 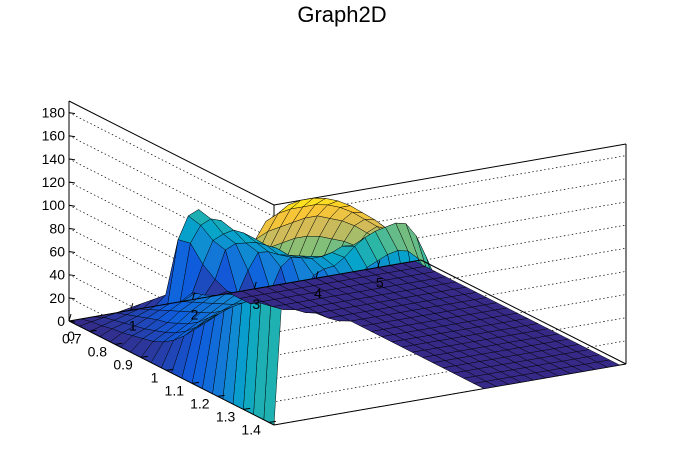 I want to click on y-tick-label: 1.4, so click(x=251, y=429).